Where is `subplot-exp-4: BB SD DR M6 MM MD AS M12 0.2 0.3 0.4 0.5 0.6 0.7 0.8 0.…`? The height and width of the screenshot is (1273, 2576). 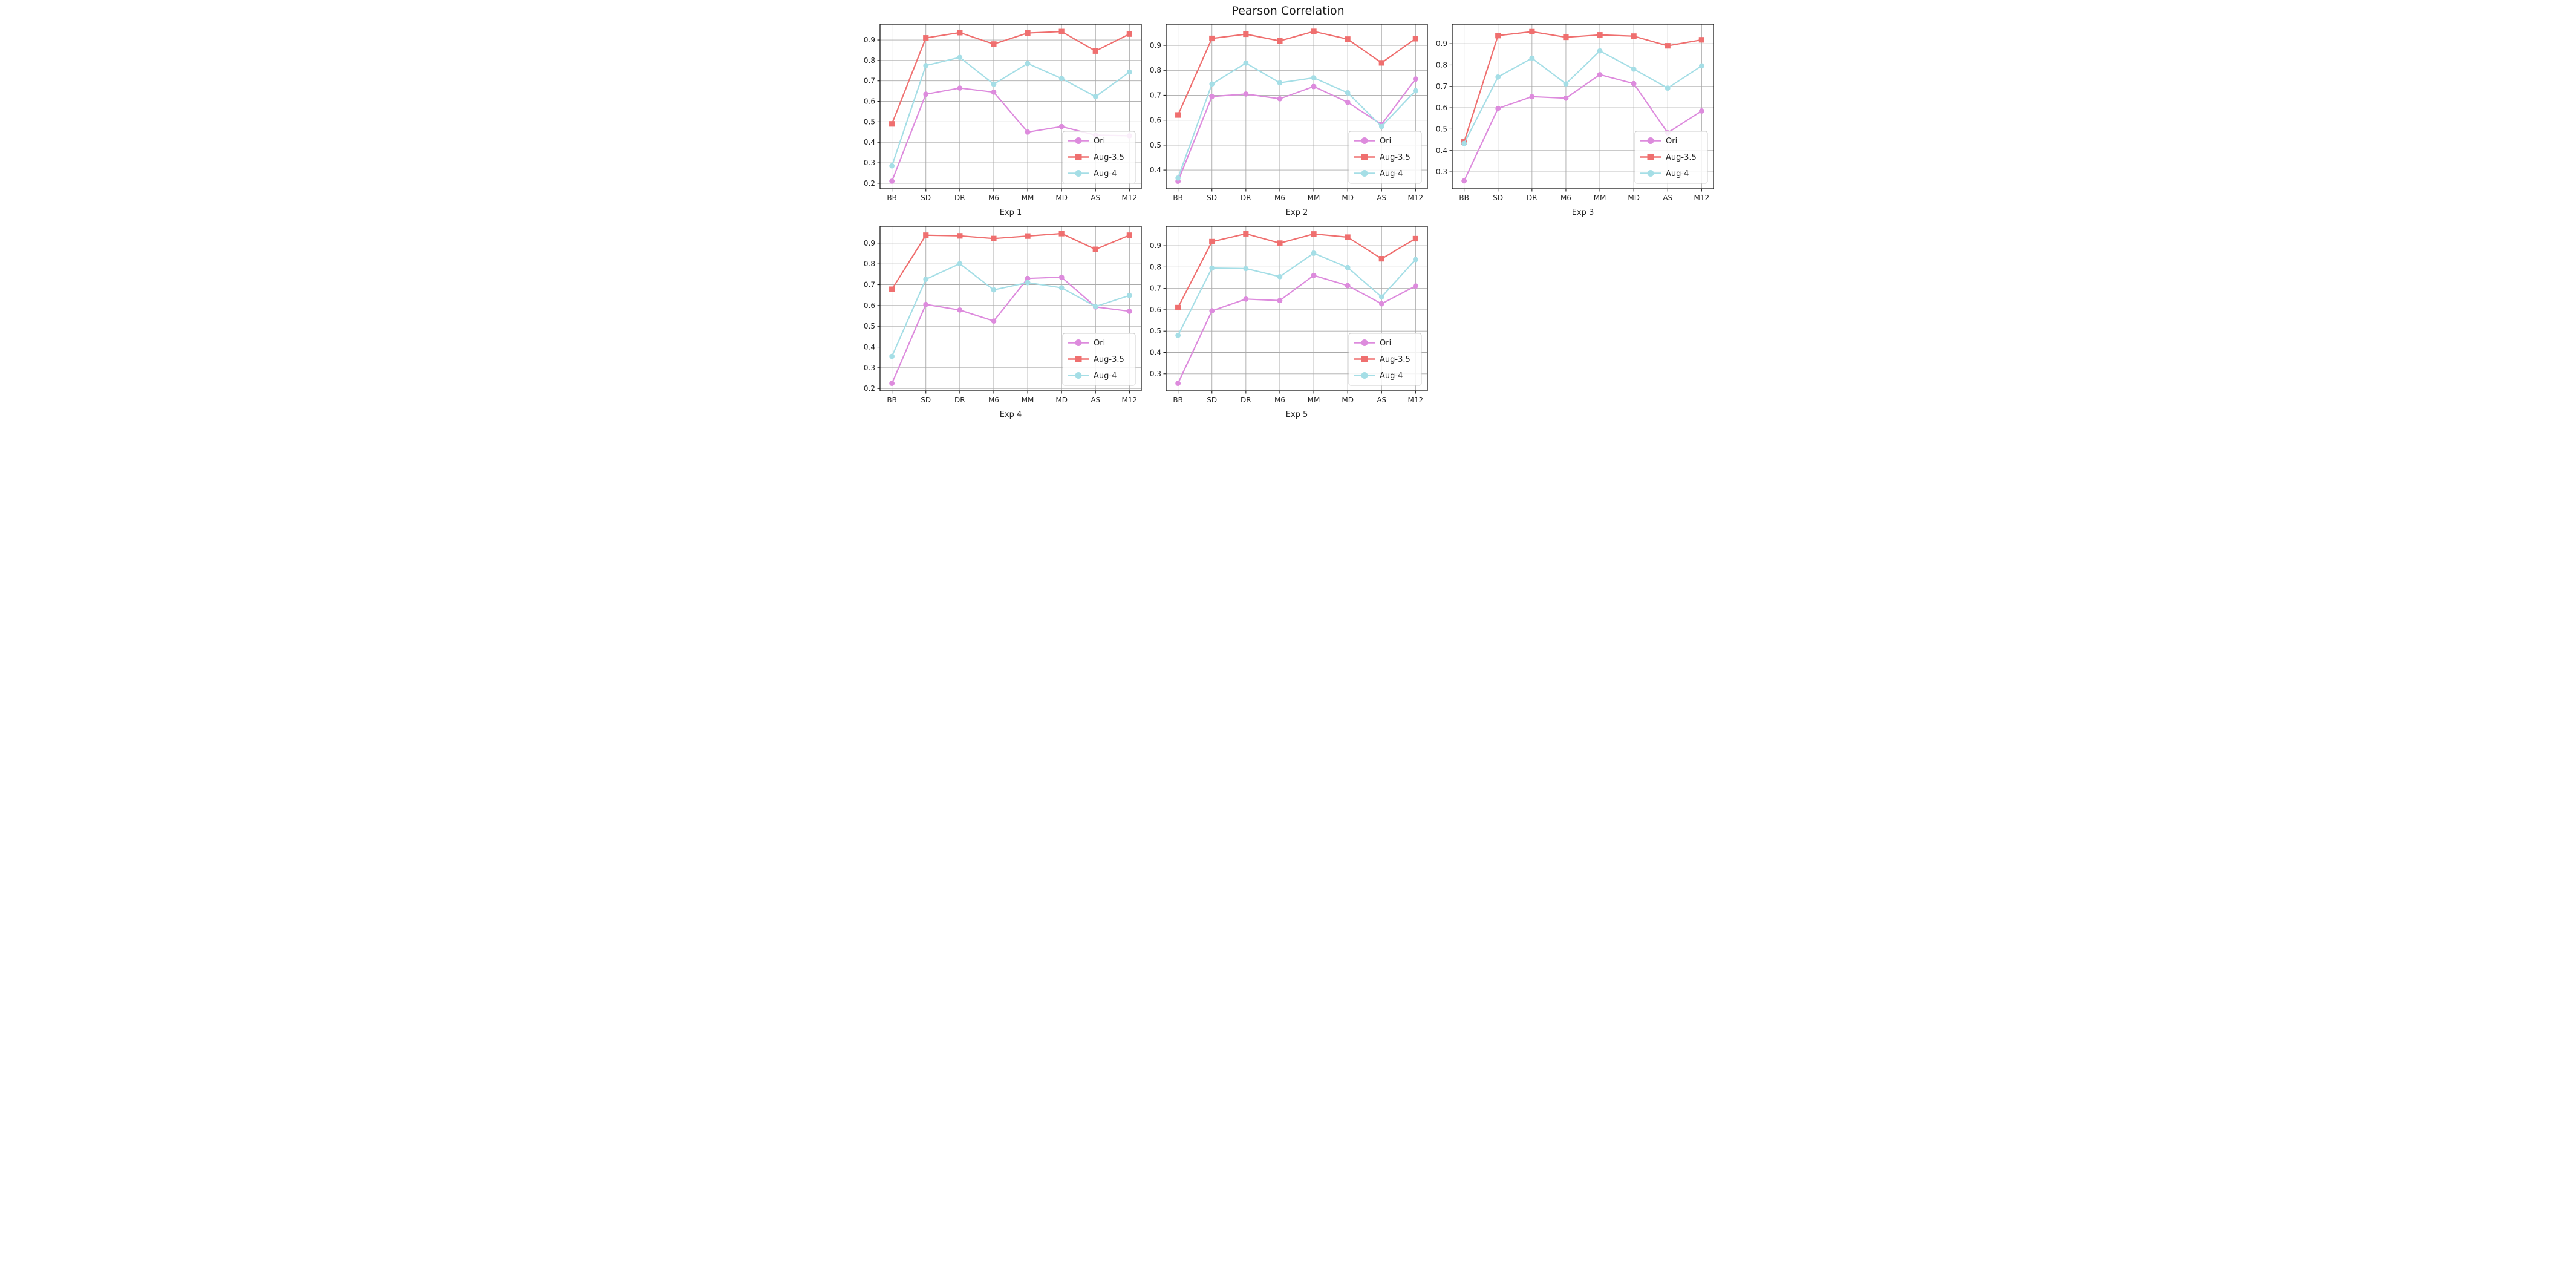 subplot-exp-4: BB SD DR M6 MM MD AS M12 0.2 0.3 0.4 0.5 0.6 0.7 0.8 0.… is located at coordinates (1002, 321).